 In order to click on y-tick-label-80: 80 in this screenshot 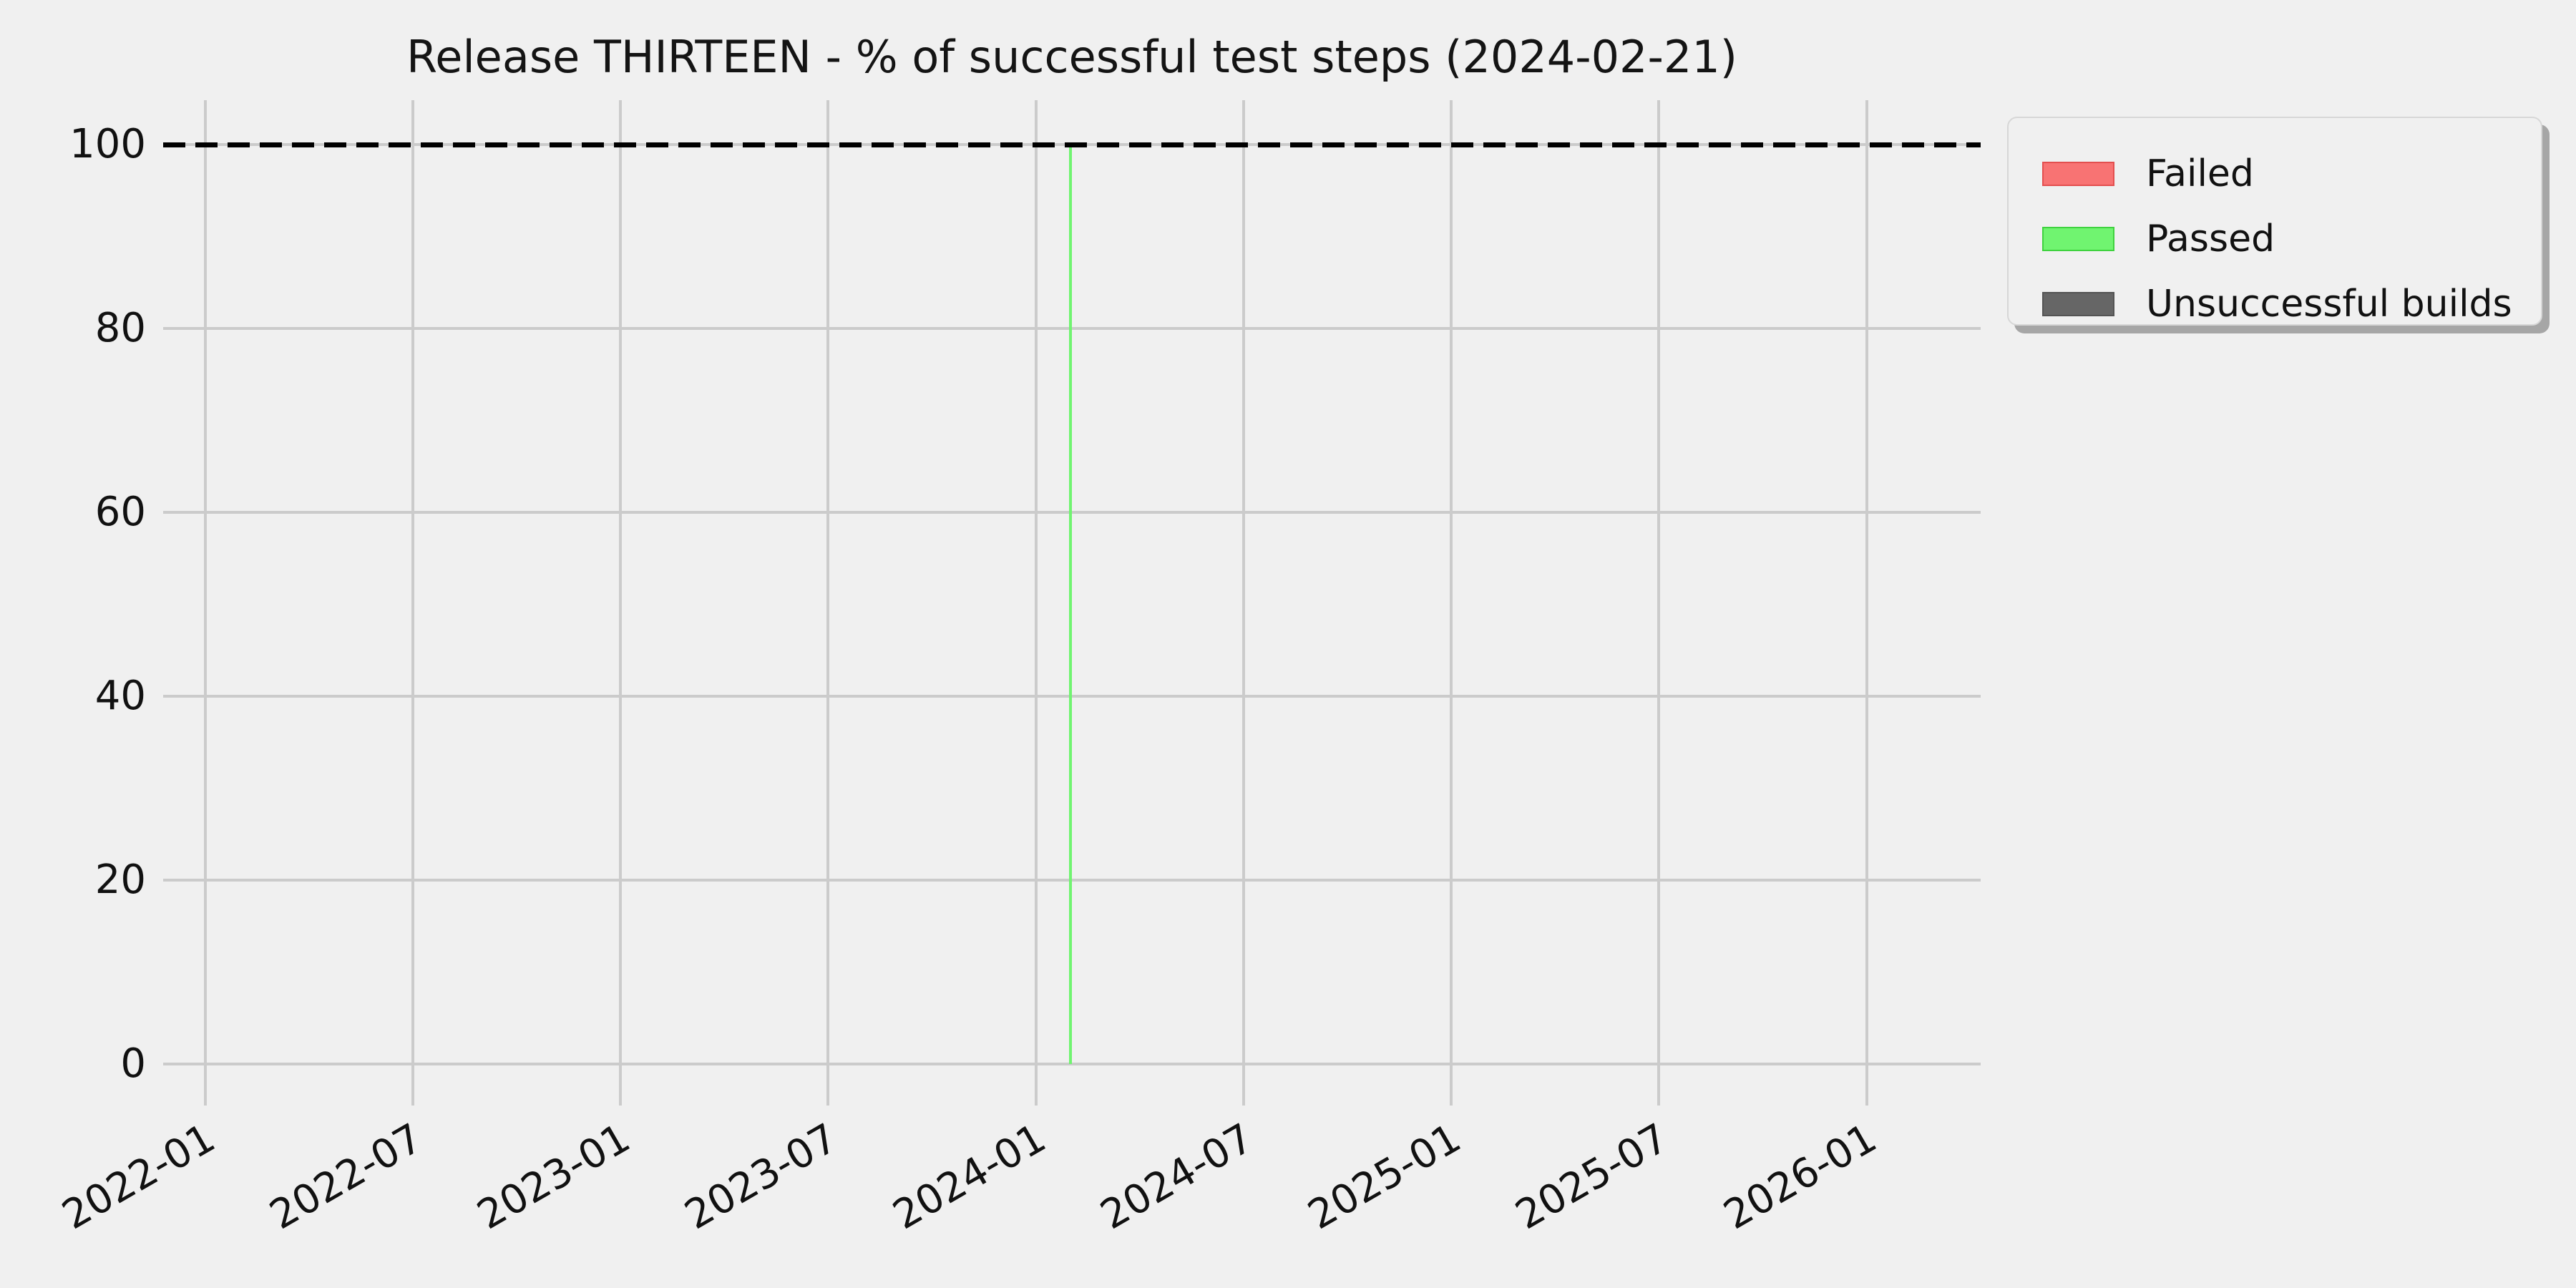, I will do `click(120, 327)`.